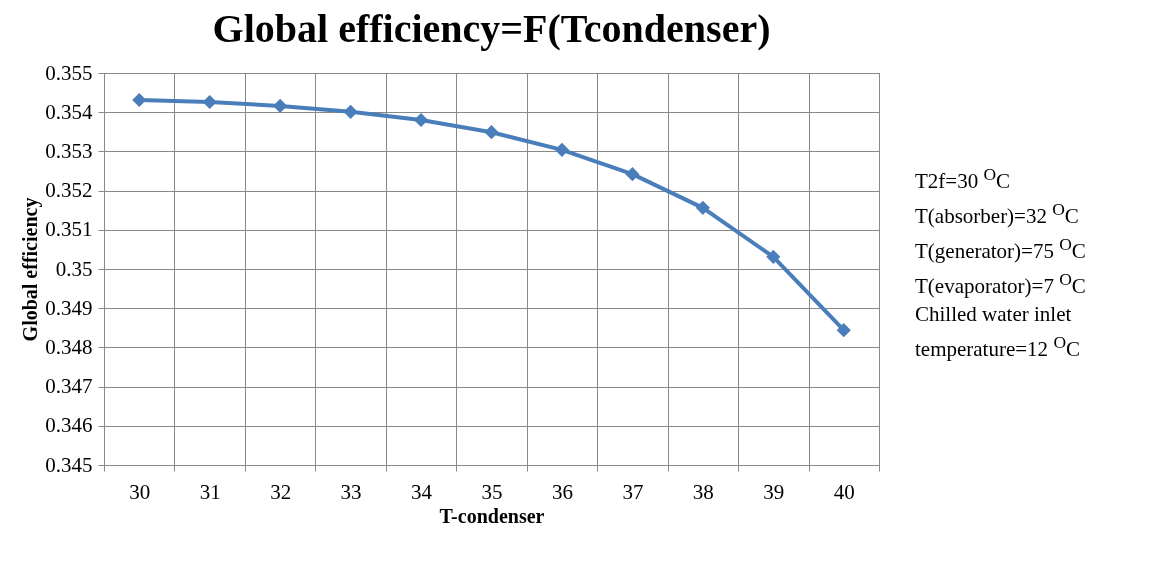 This screenshot has width=1161, height=580. I want to click on chart-title: Global efficiency=F(Tcondenser), so click(491, 28).